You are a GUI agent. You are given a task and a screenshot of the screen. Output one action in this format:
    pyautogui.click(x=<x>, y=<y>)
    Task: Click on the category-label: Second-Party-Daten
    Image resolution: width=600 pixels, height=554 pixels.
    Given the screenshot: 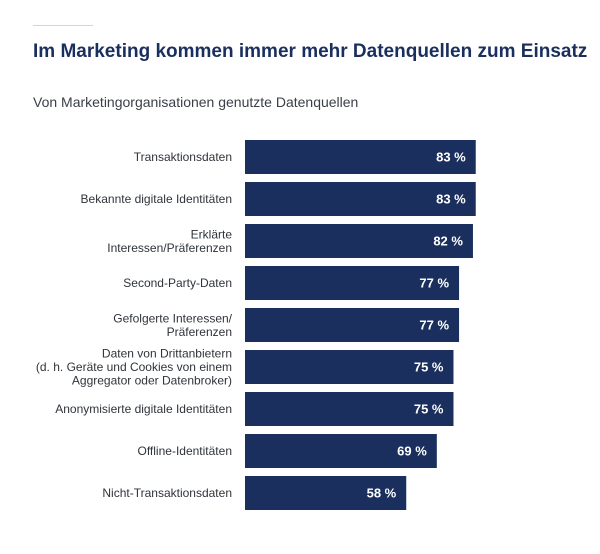 What is the action you would take?
    pyautogui.click(x=177, y=283)
    